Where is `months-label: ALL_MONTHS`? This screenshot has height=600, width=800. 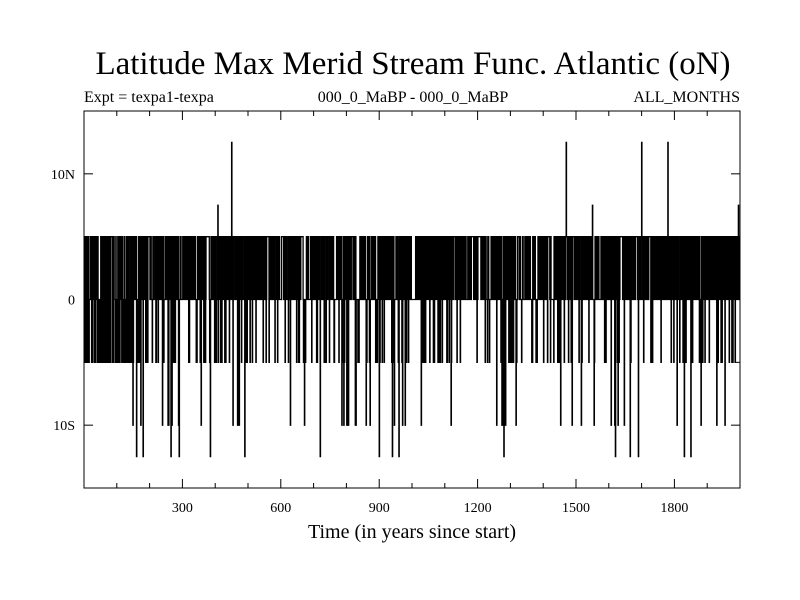 months-label: ALL_MONTHS is located at coordinates (686, 97).